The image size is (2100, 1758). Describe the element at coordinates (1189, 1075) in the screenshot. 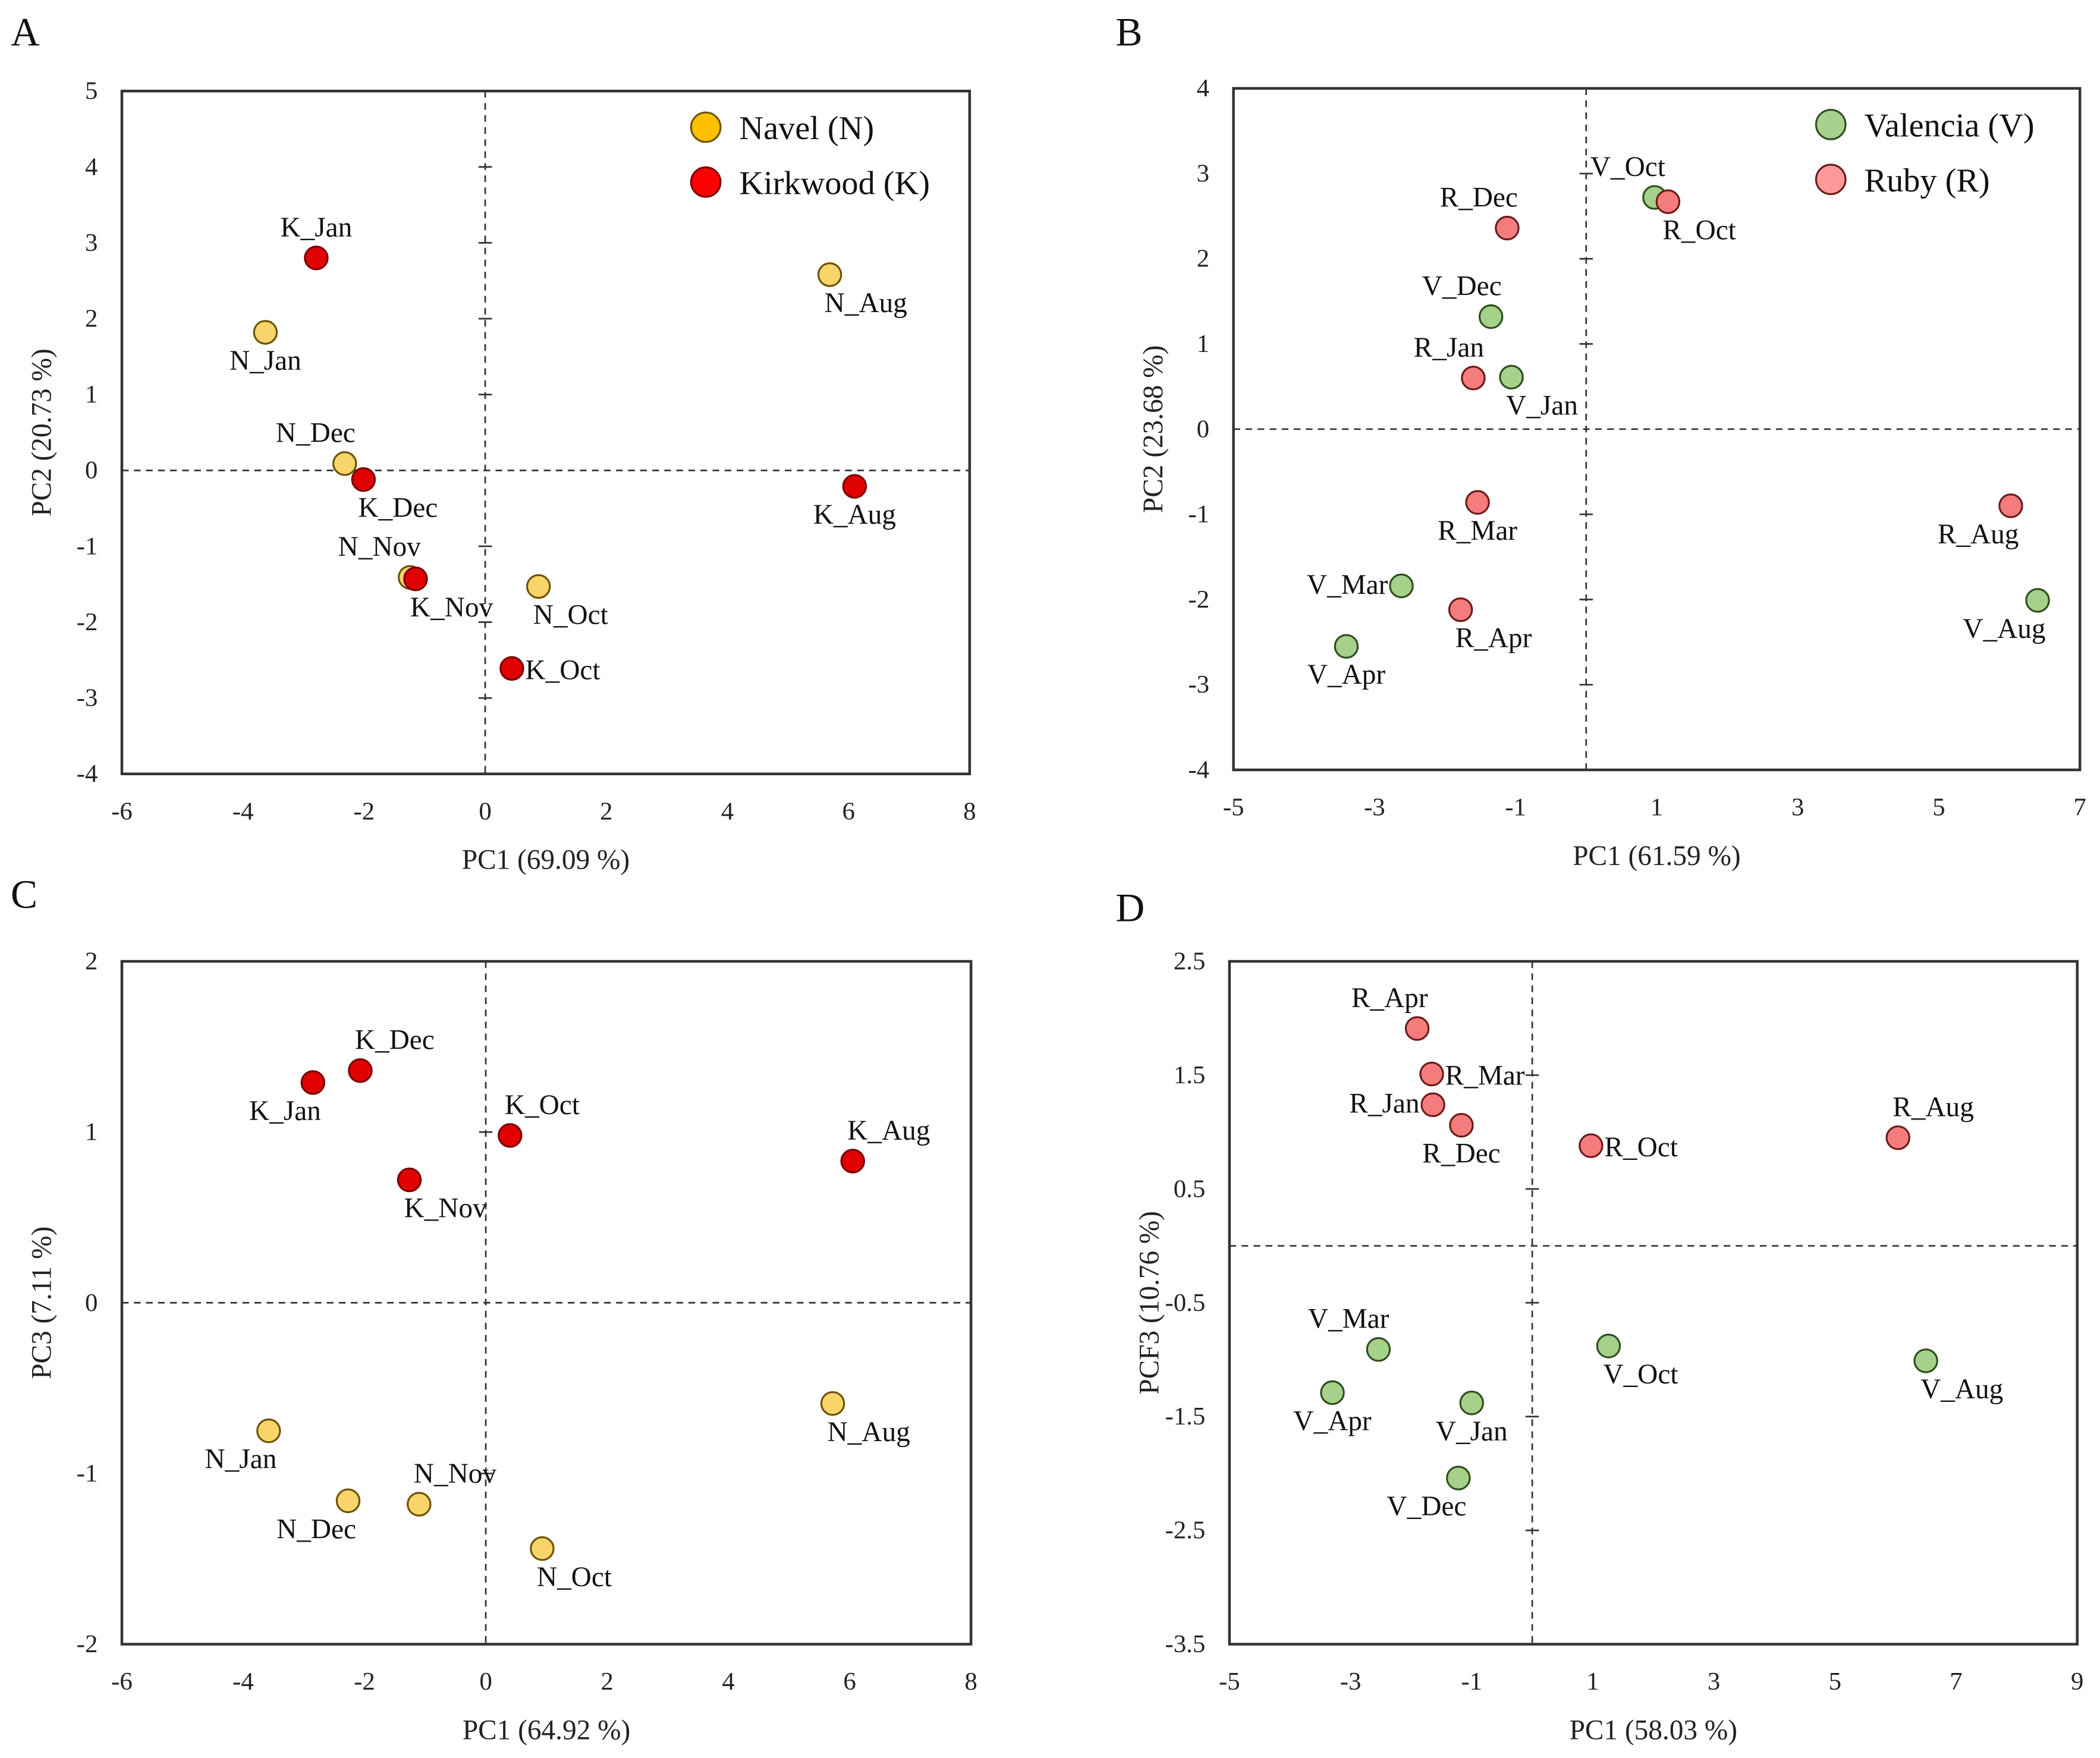

I see `y-tick-label: 1.5` at that location.